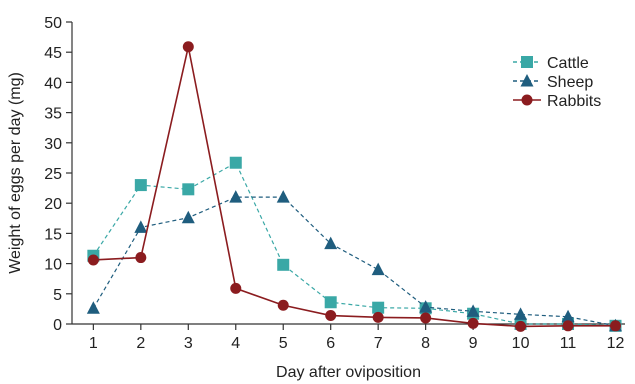 The height and width of the screenshot is (384, 635). What do you see at coordinates (53, 174) in the screenshot?
I see `y-tick-label: 25` at bounding box center [53, 174].